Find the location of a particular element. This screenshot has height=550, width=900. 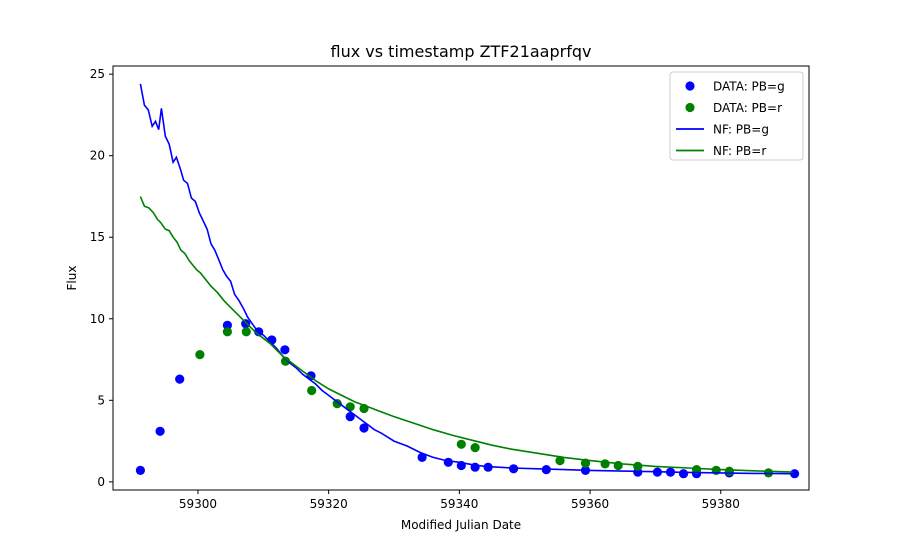

y-axis-ticks: 0 5 10 15 20 25 is located at coordinates (101, 278).